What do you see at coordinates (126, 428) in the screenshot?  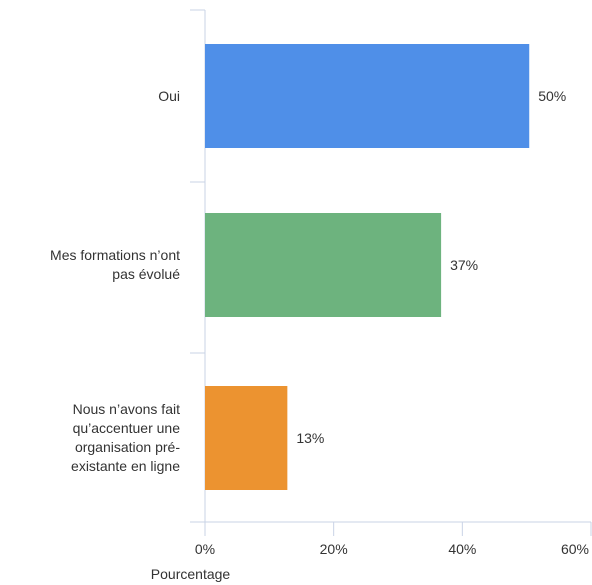 I see `category-label-line: qu’accentuer une` at bounding box center [126, 428].